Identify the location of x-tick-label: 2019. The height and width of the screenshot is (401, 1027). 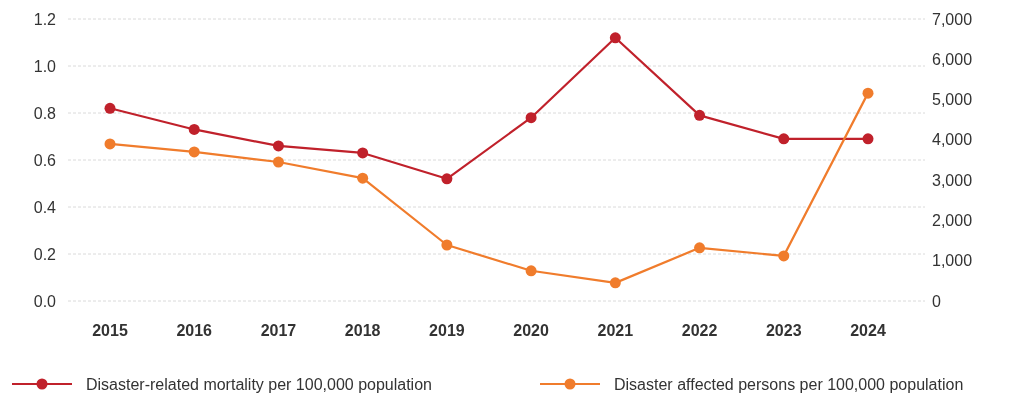
(447, 330).